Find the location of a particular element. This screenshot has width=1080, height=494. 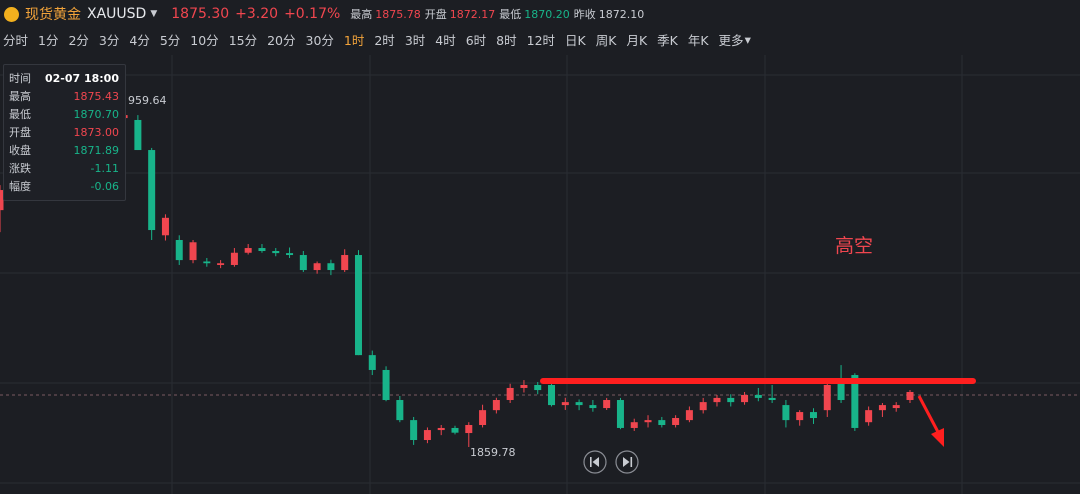

min-label: 1859.78 is located at coordinates (493, 452).